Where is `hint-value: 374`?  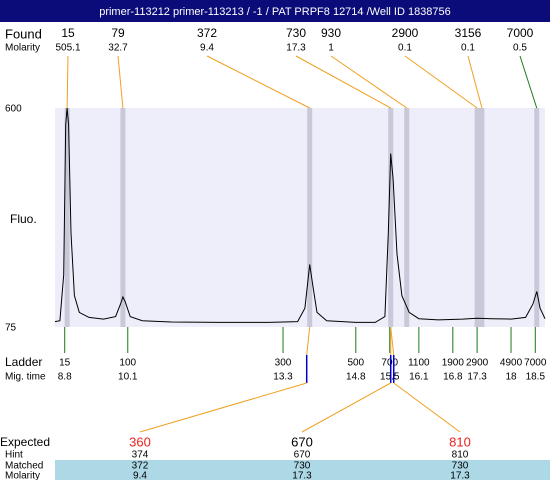 hint-value: 374 is located at coordinates (140, 455).